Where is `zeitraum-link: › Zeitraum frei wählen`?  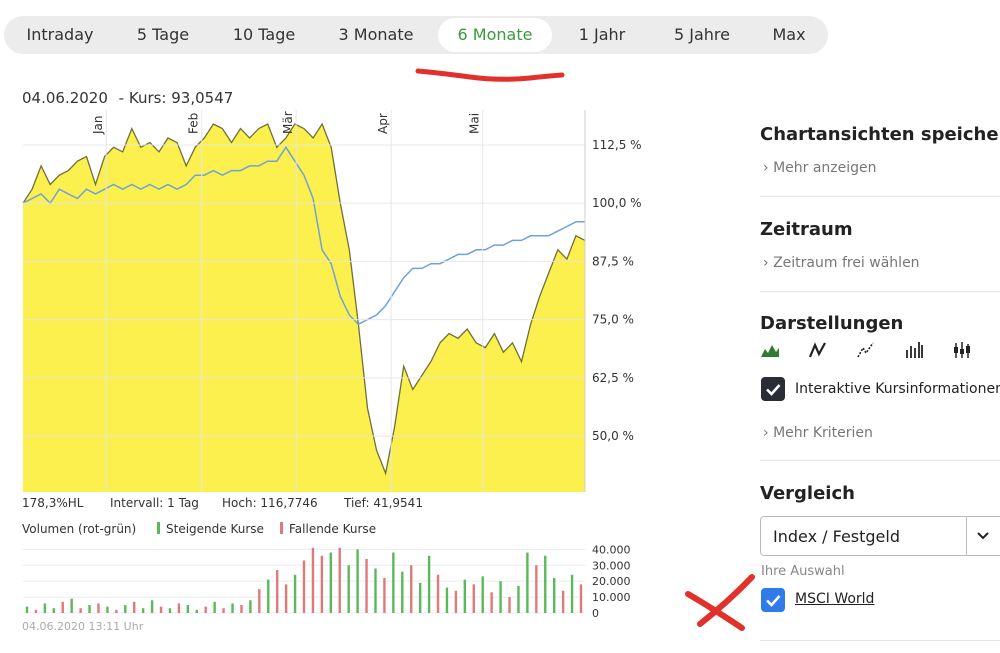 zeitraum-link: › Zeitraum frei wählen is located at coordinates (841, 263).